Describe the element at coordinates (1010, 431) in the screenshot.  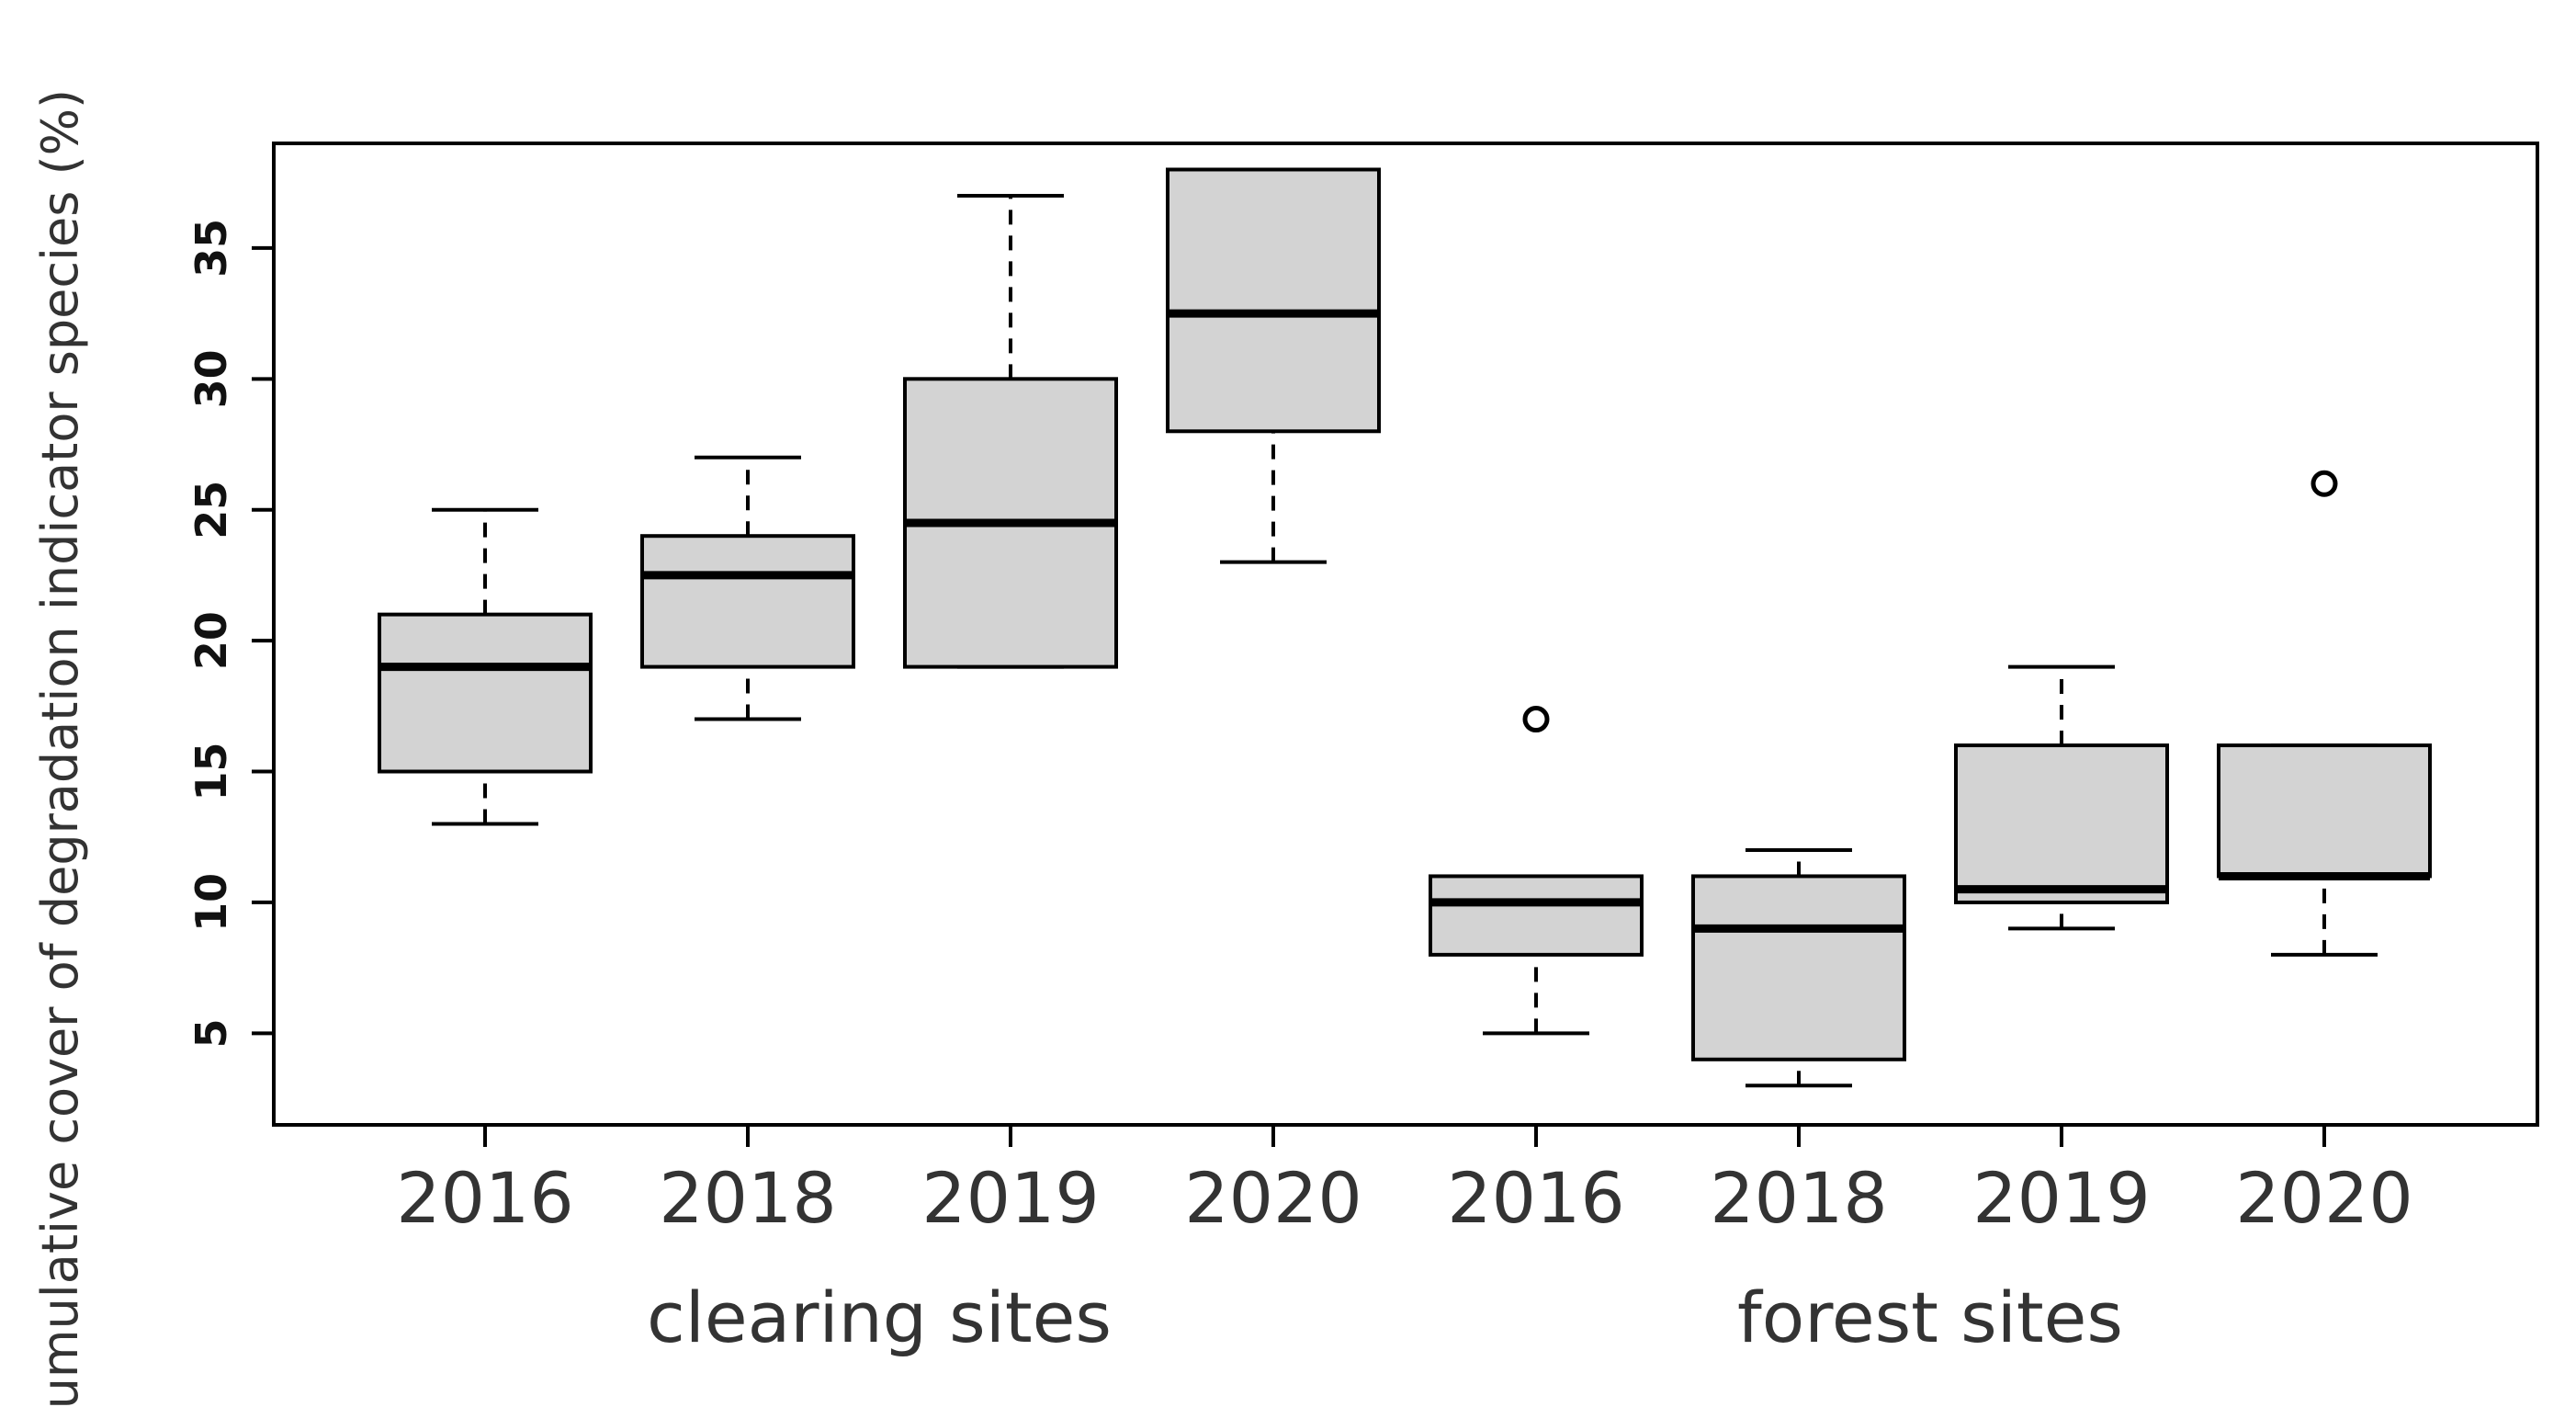
I see `box-clearing-sites-2019` at that location.